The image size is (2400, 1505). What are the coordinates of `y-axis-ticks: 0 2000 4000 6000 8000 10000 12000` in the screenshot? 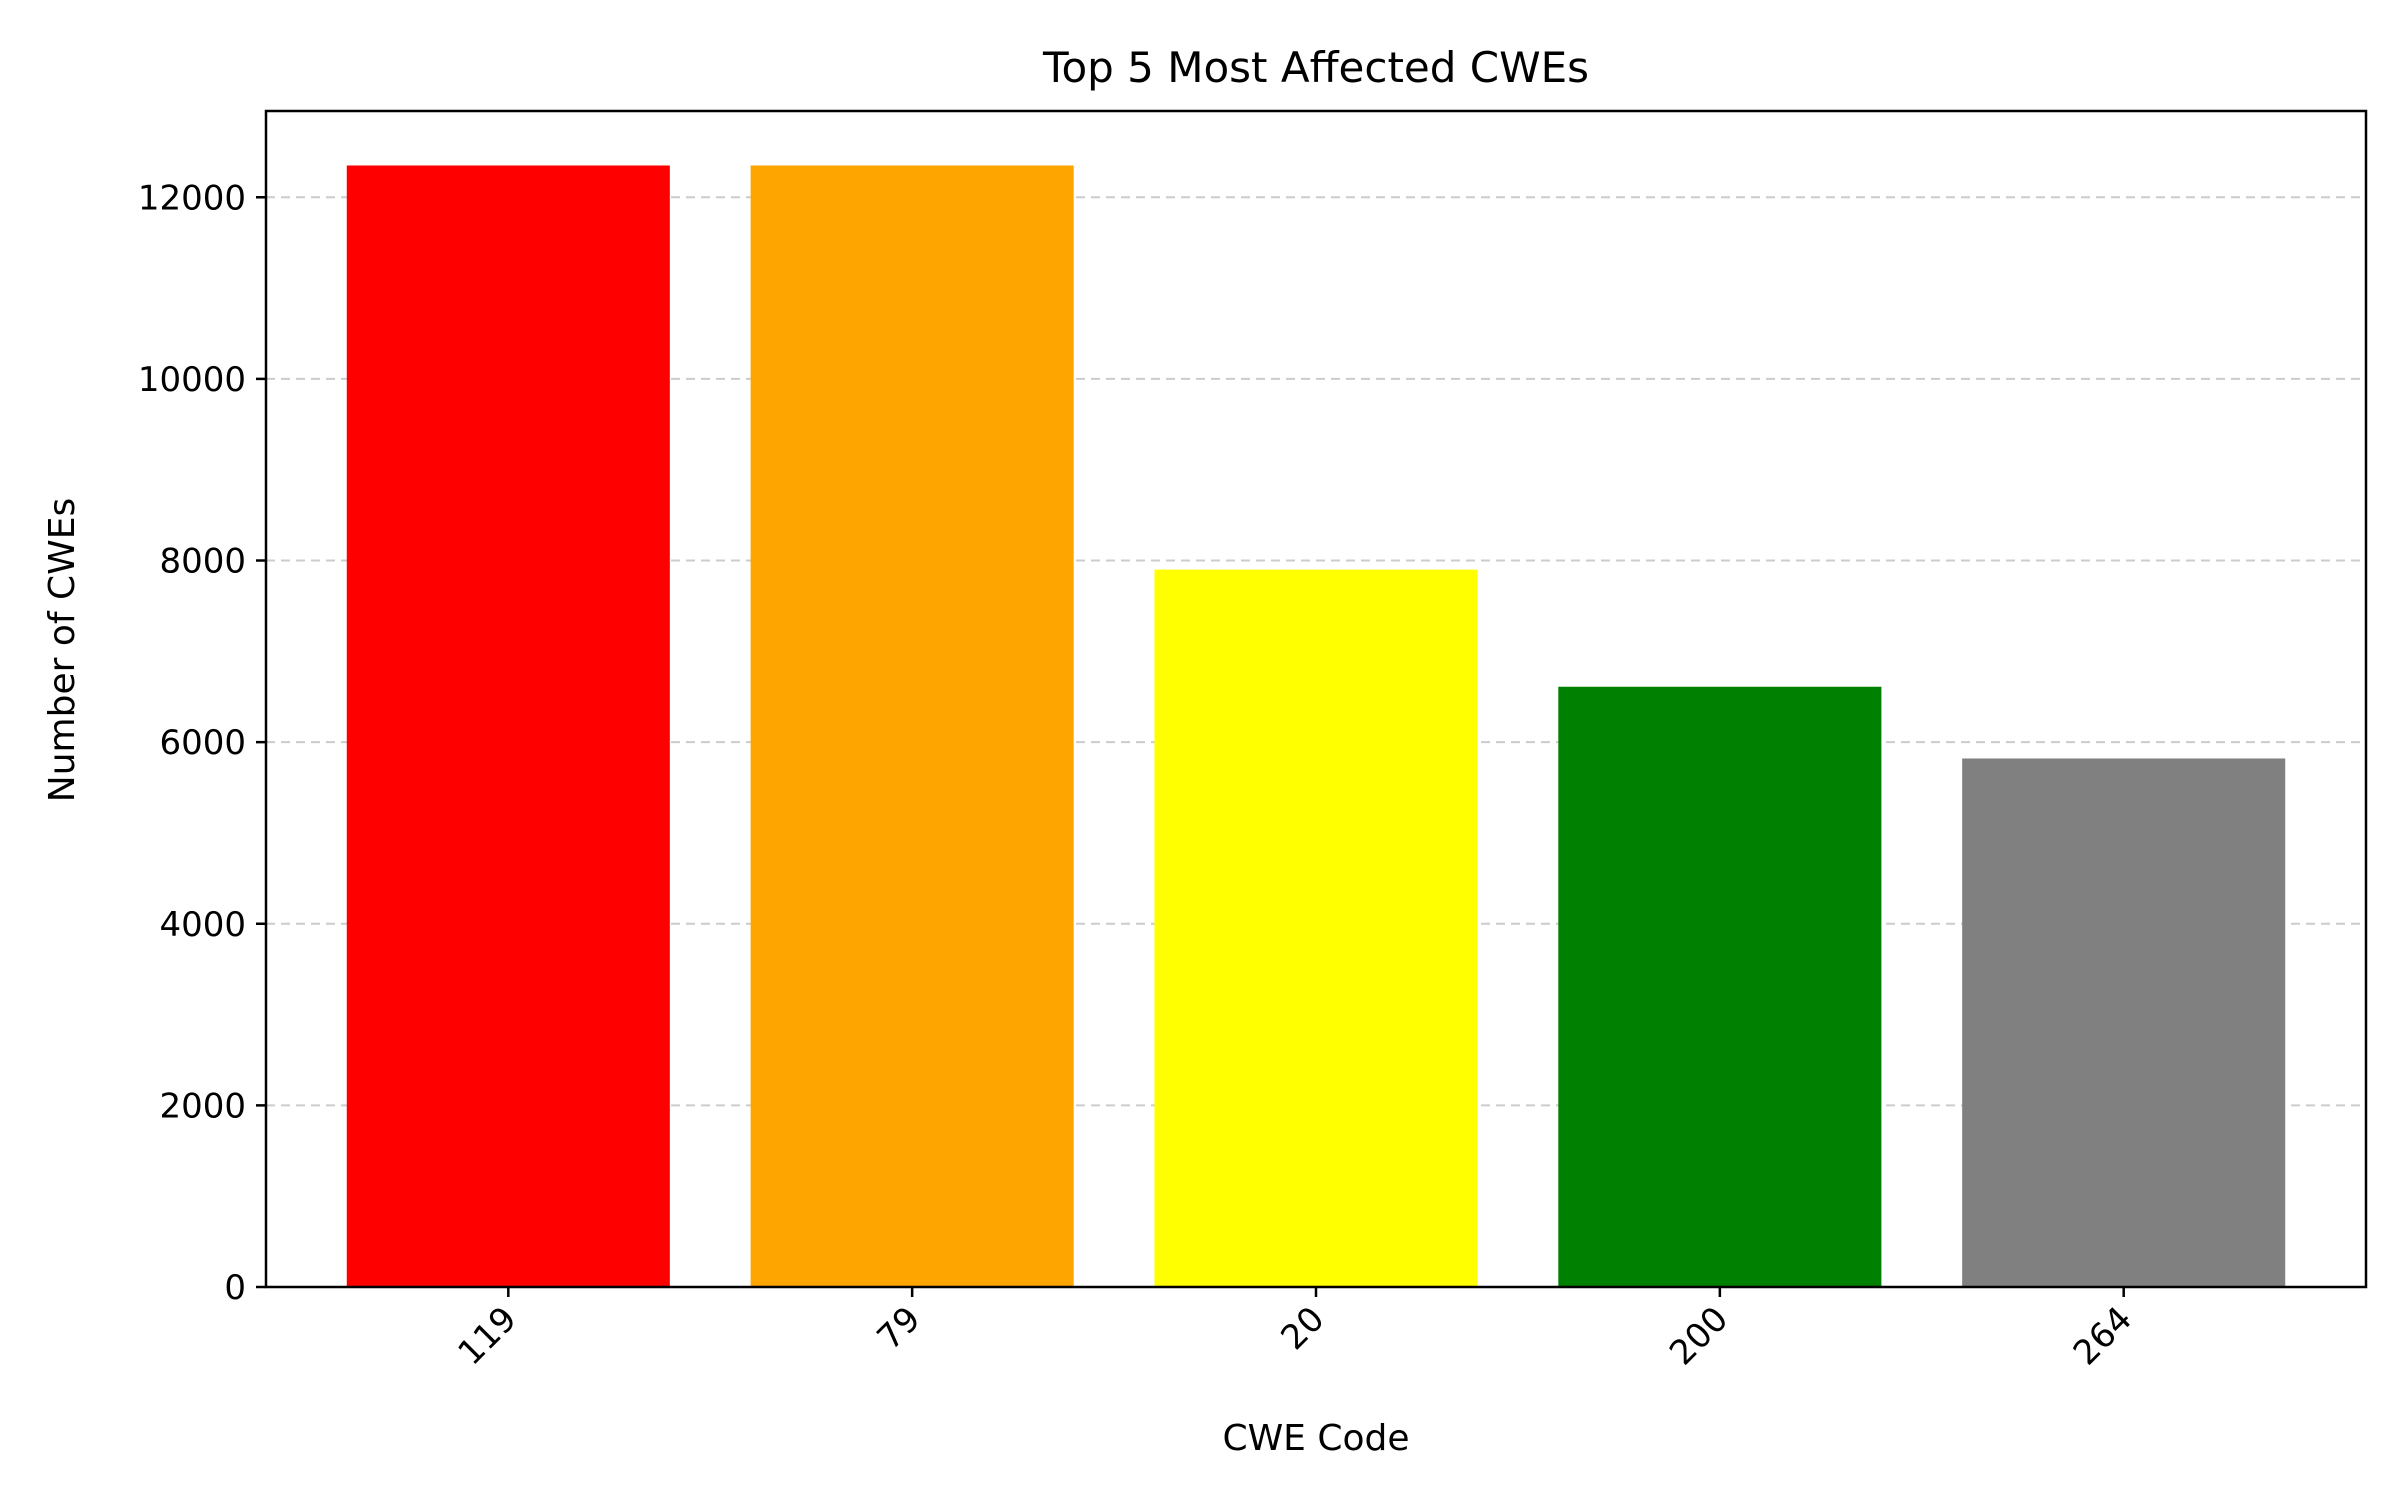 It's located at (202, 743).